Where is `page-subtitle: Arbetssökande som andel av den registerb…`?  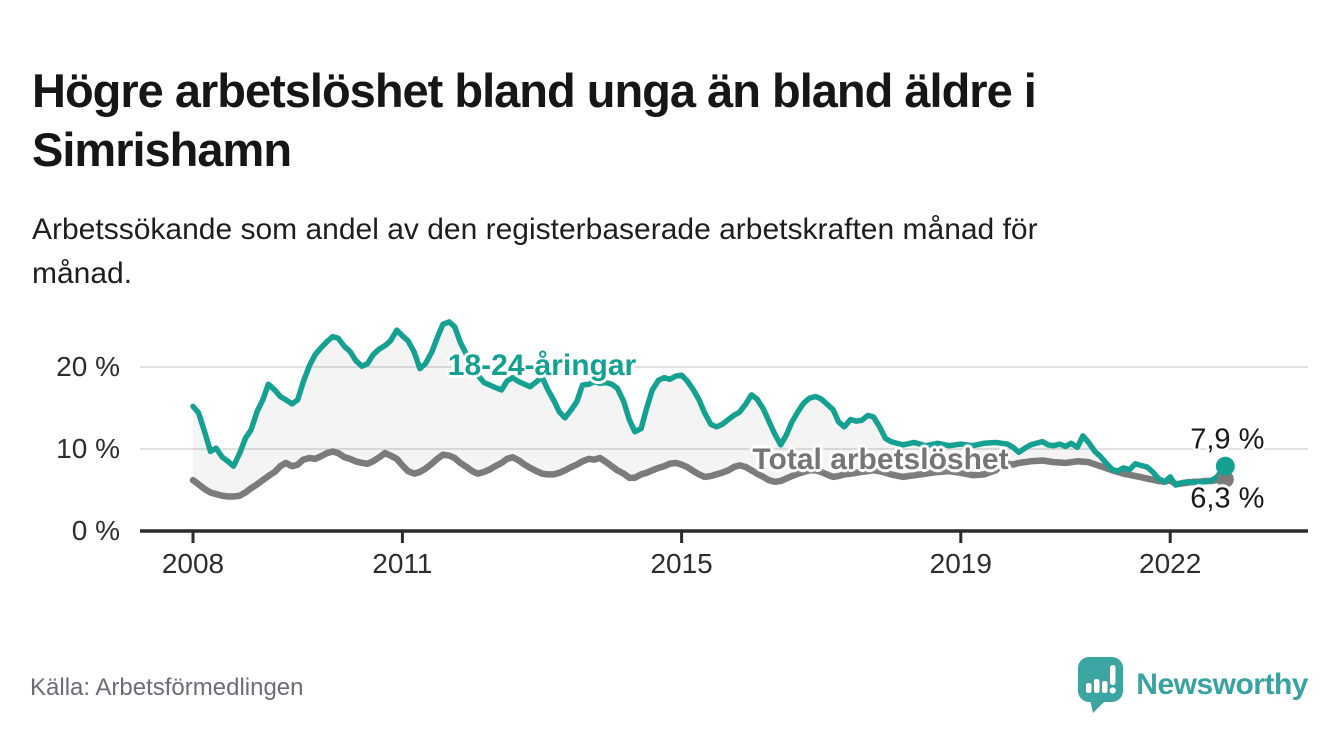
page-subtitle: Arbetssökande som andel av den registerb… is located at coordinates (535, 251).